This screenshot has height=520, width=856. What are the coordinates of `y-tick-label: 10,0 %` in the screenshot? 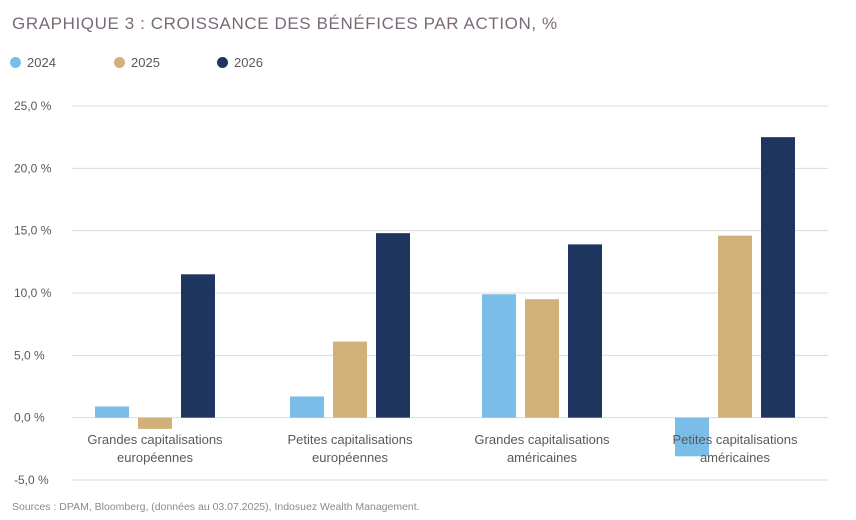 It's located at (33, 293).